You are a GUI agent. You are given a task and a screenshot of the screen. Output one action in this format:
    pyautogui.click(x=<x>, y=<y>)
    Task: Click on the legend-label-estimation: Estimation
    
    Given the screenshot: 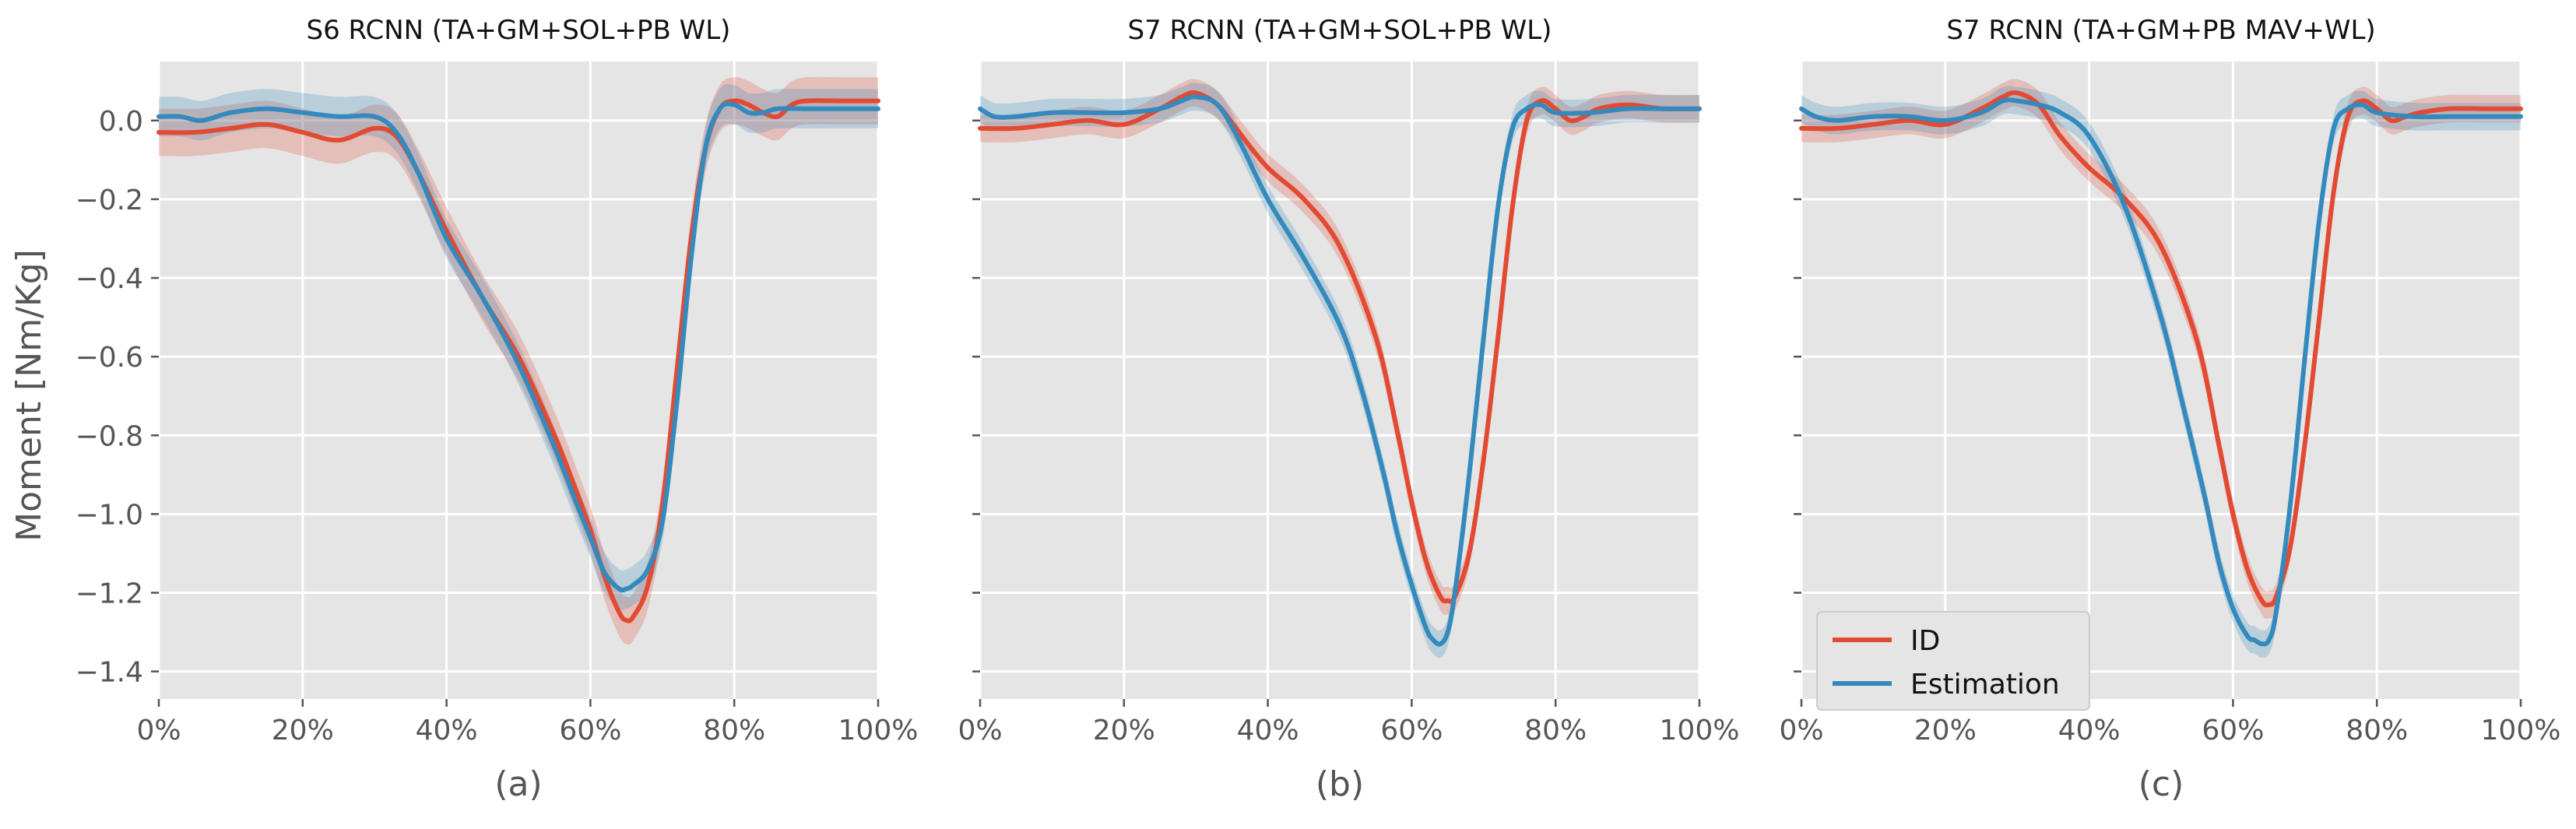 What is the action you would take?
    pyautogui.click(x=1985, y=685)
    